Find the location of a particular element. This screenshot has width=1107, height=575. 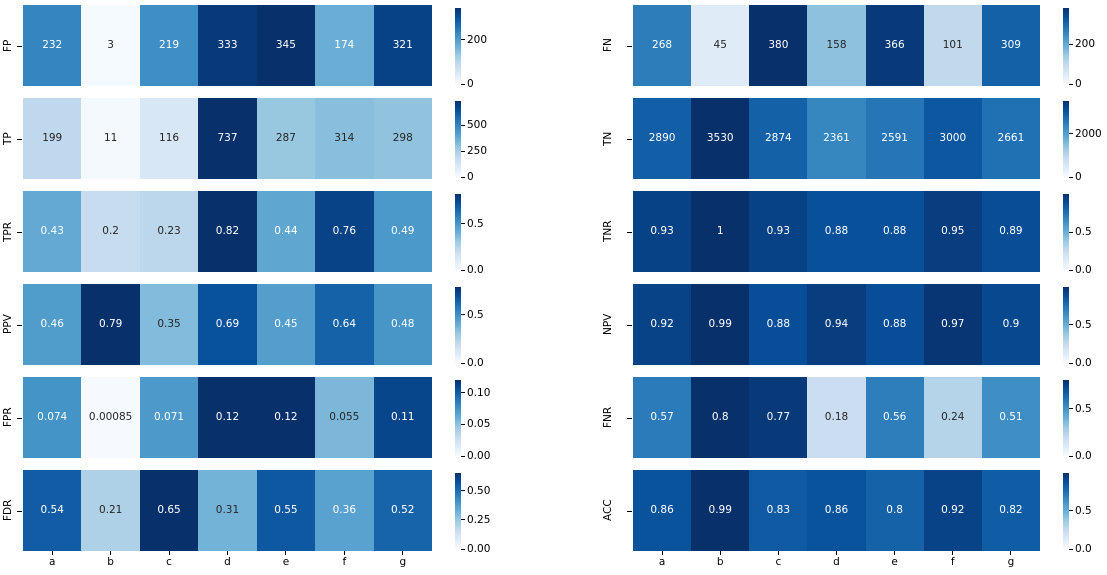

cell-TNR-e: 0.88 is located at coordinates (894, 231).